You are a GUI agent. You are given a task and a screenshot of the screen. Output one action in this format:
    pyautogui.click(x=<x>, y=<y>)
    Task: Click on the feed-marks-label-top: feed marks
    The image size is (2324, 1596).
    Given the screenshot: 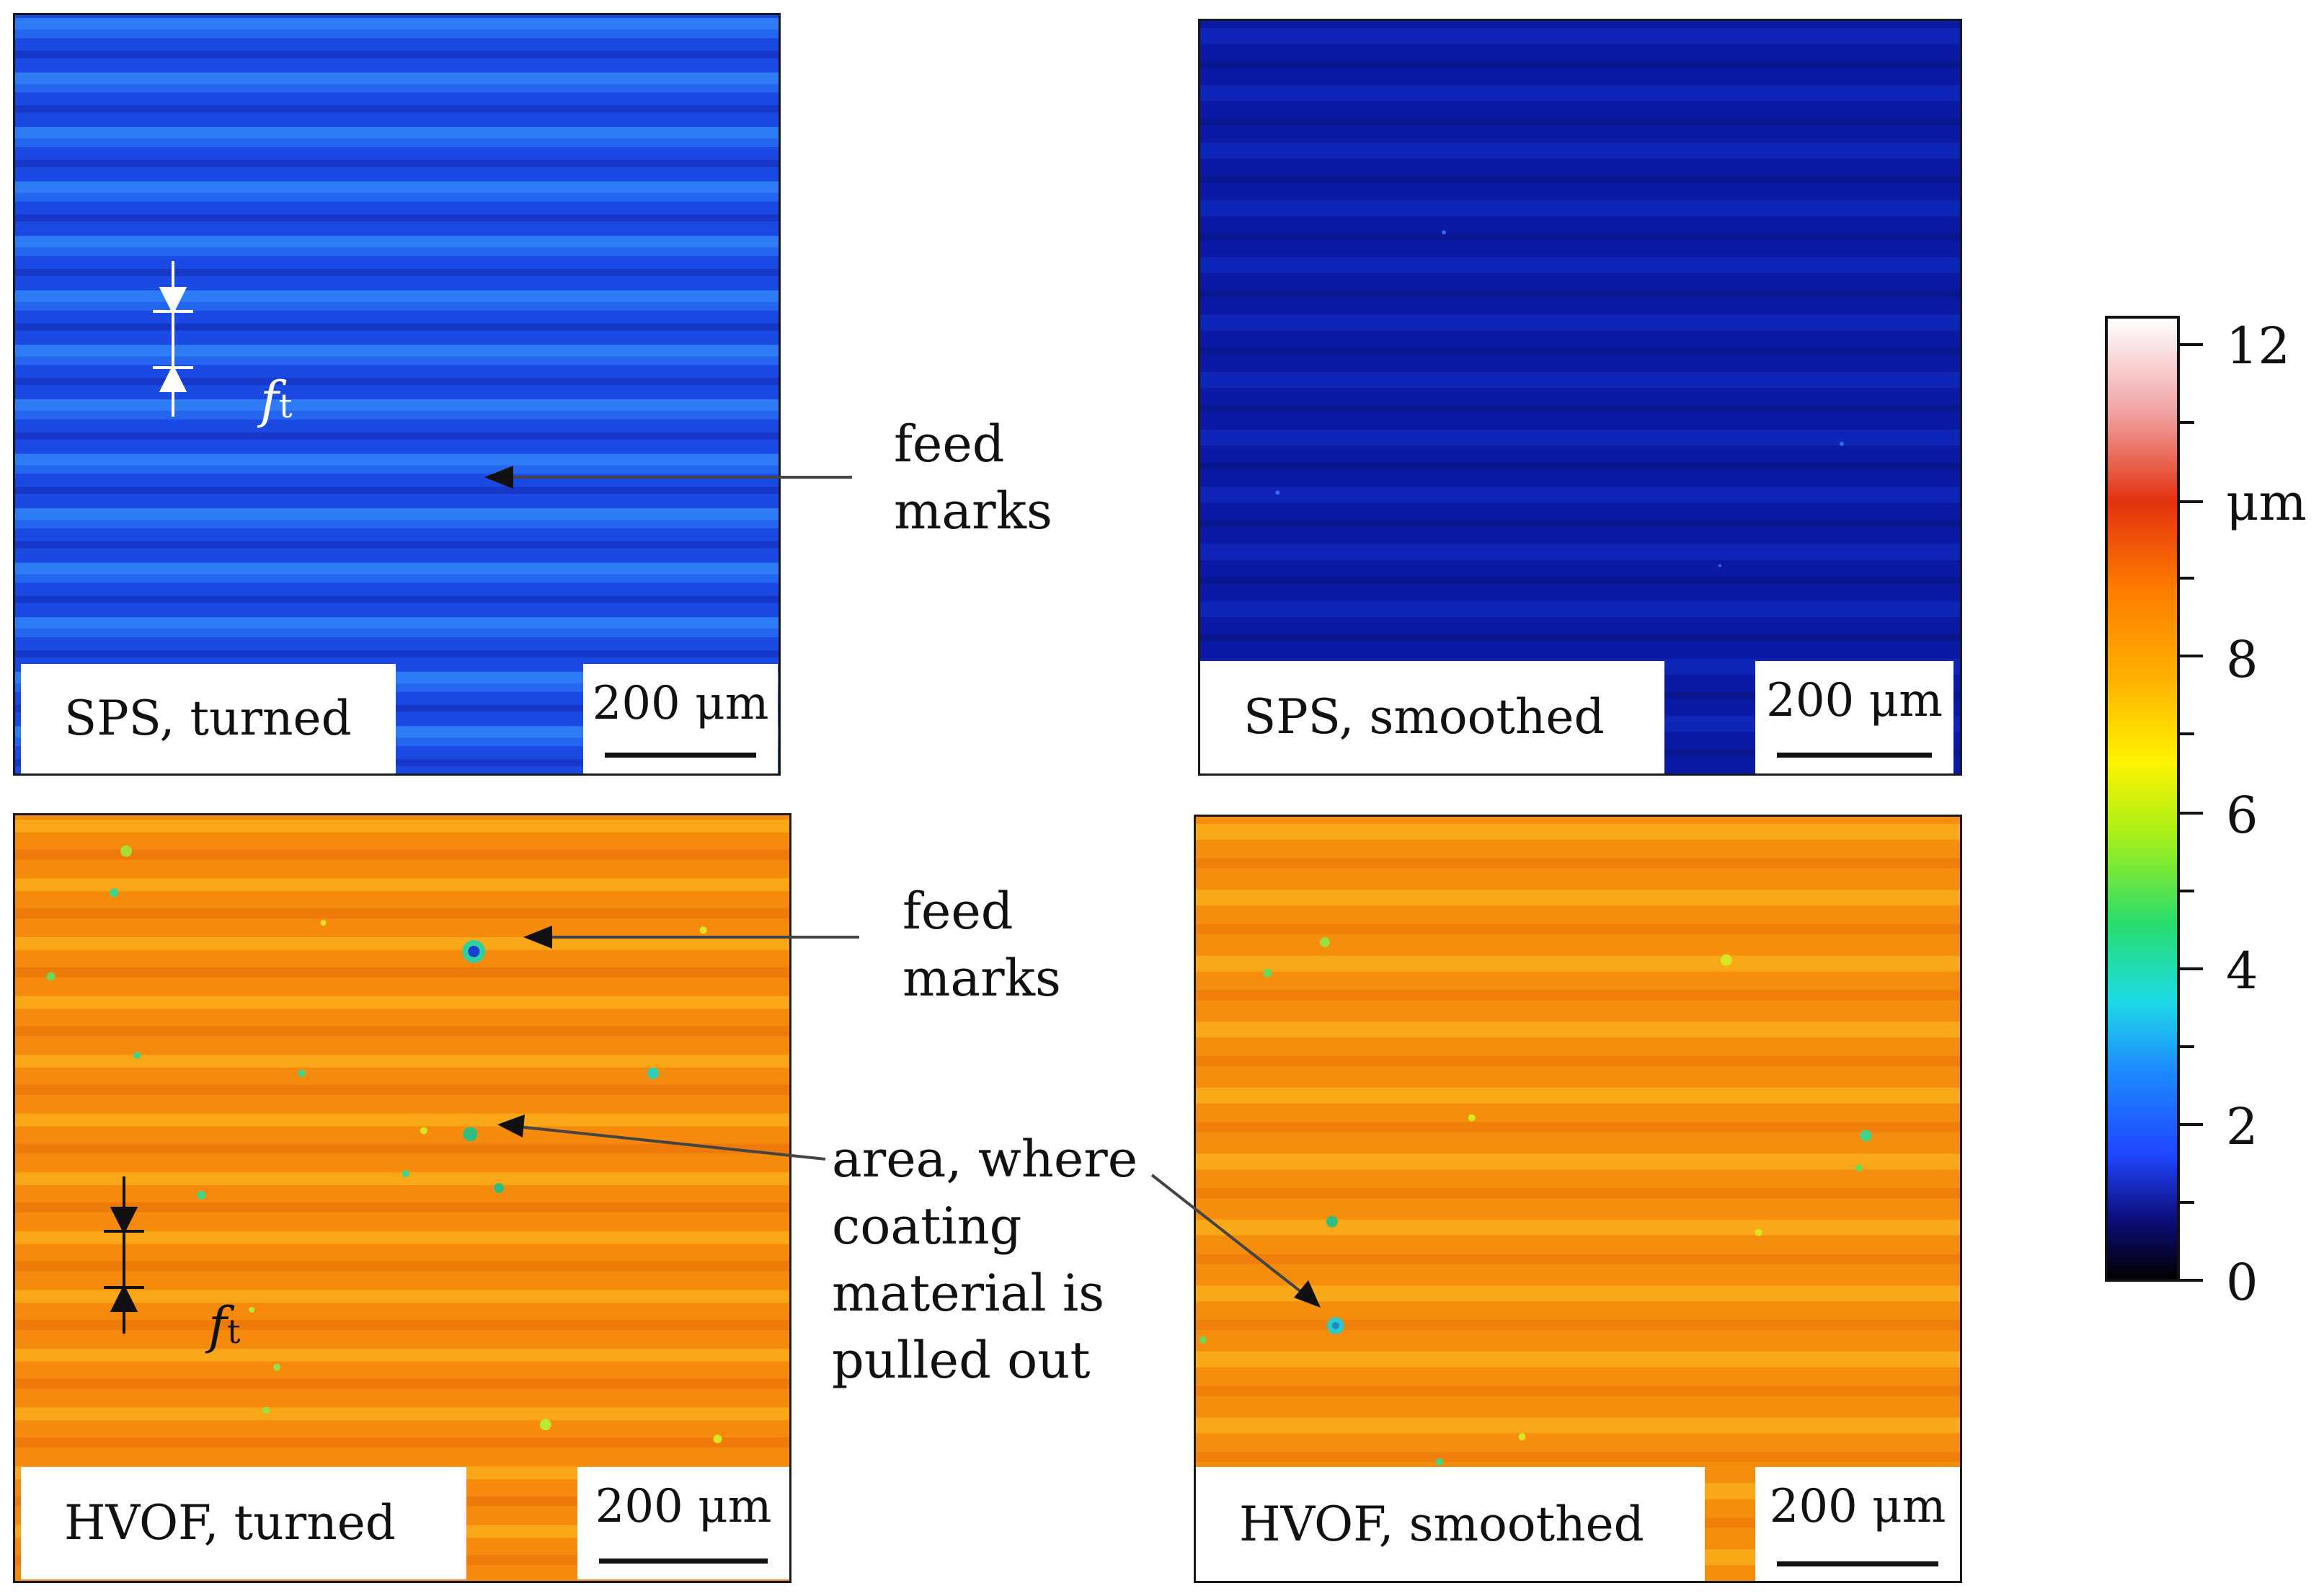 What is the action you would take?
    pyautogui.click(x=973, y=478)
    